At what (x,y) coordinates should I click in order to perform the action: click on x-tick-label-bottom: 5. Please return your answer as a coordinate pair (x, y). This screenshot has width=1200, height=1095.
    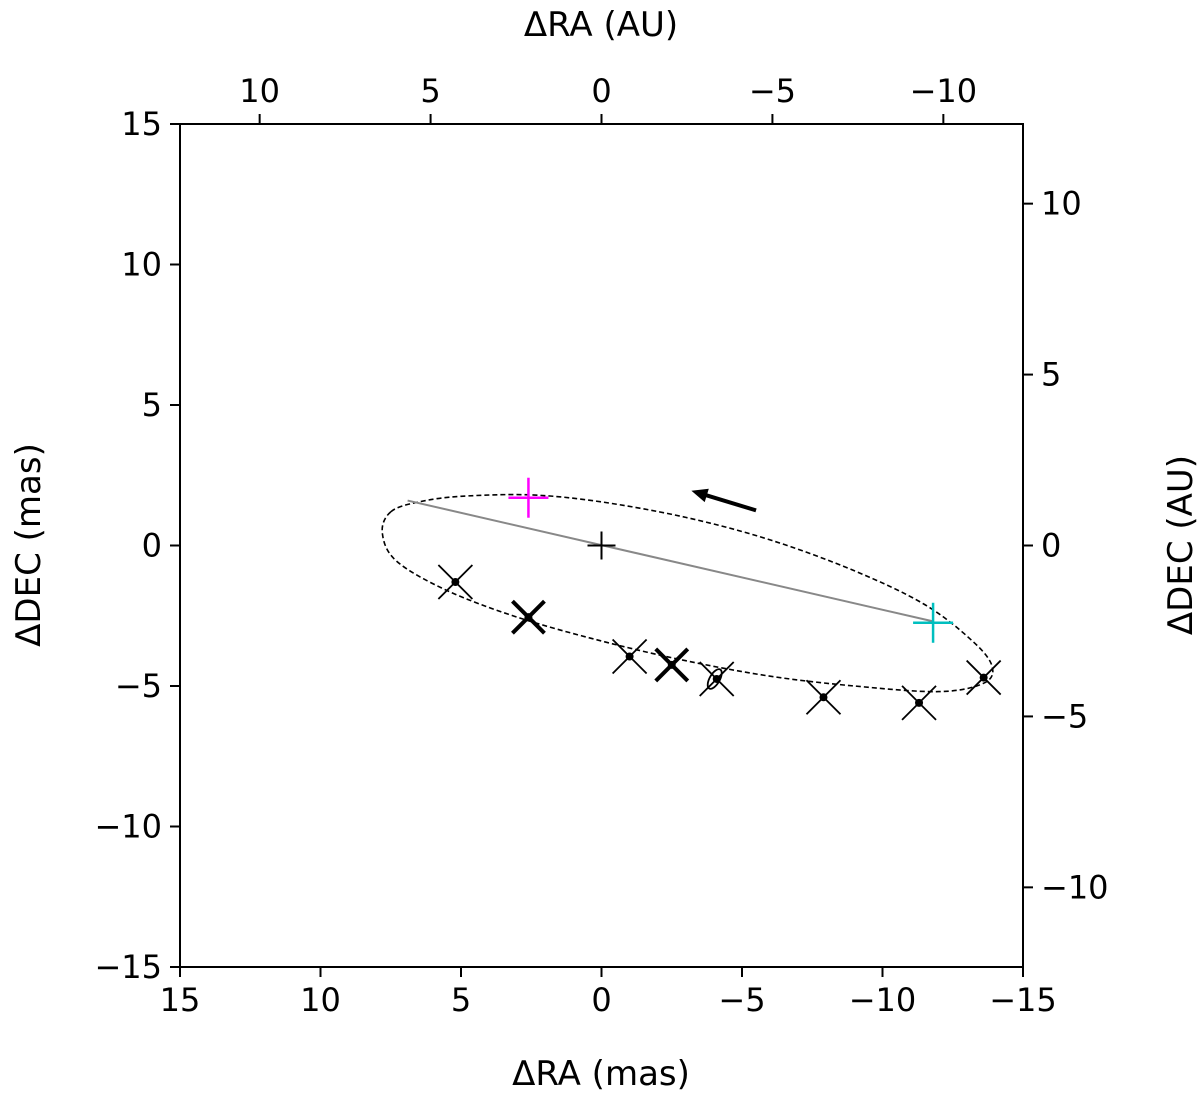
    Looking at the image, I should click on (461, 1000).